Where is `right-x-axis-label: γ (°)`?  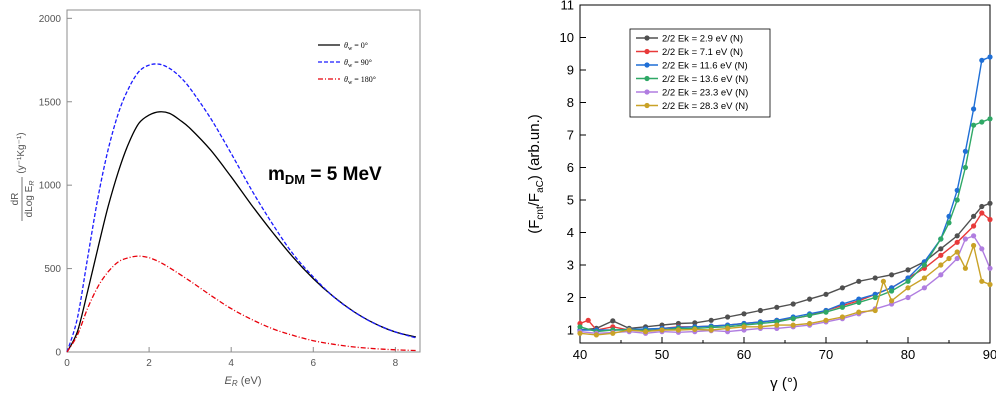
right-x-axis-label: γ (°) is located at coordinates (784, 383).